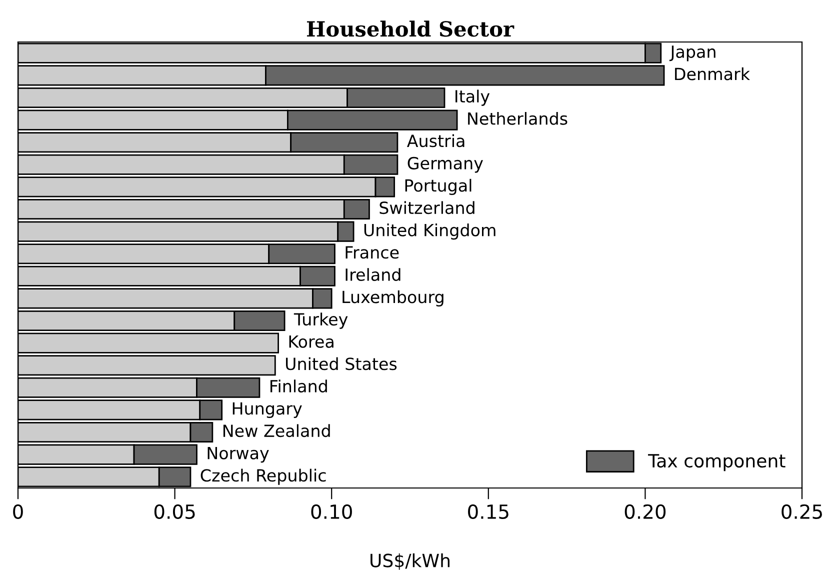  What do you see at coordinates (518, 118) in the screenshot?
I see `y-tick-label: Netherlands` at bounding box center [518, 118].